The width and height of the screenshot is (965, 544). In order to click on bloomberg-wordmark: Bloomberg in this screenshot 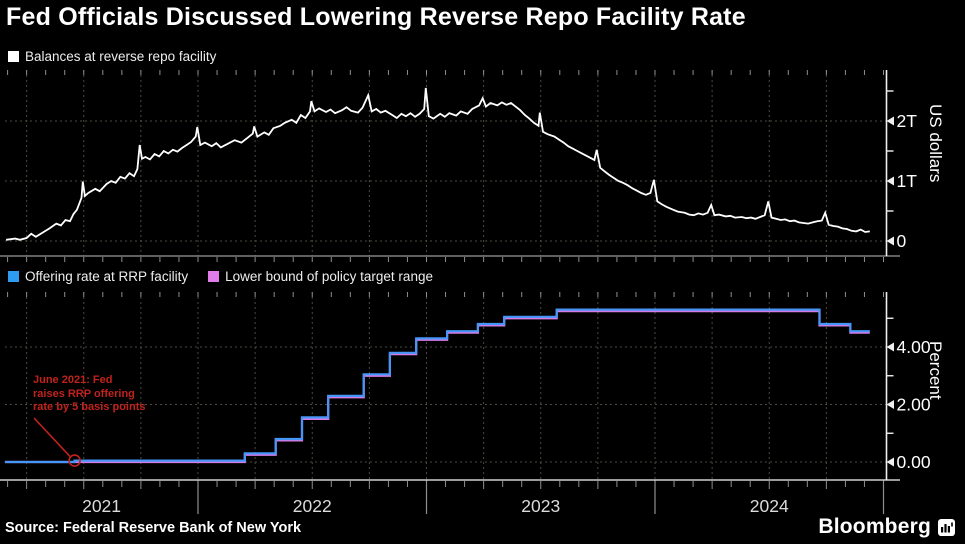, I will do `click(886, 527)`.